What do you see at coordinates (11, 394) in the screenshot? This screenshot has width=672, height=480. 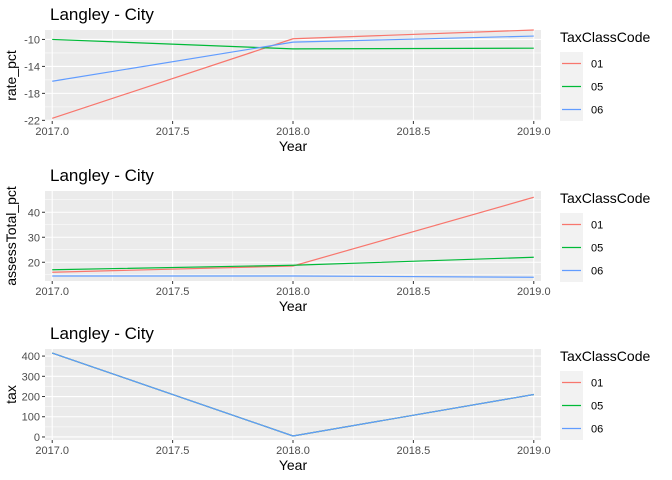 I see `y-axis-title: tax` at bounding box center [11, 394].